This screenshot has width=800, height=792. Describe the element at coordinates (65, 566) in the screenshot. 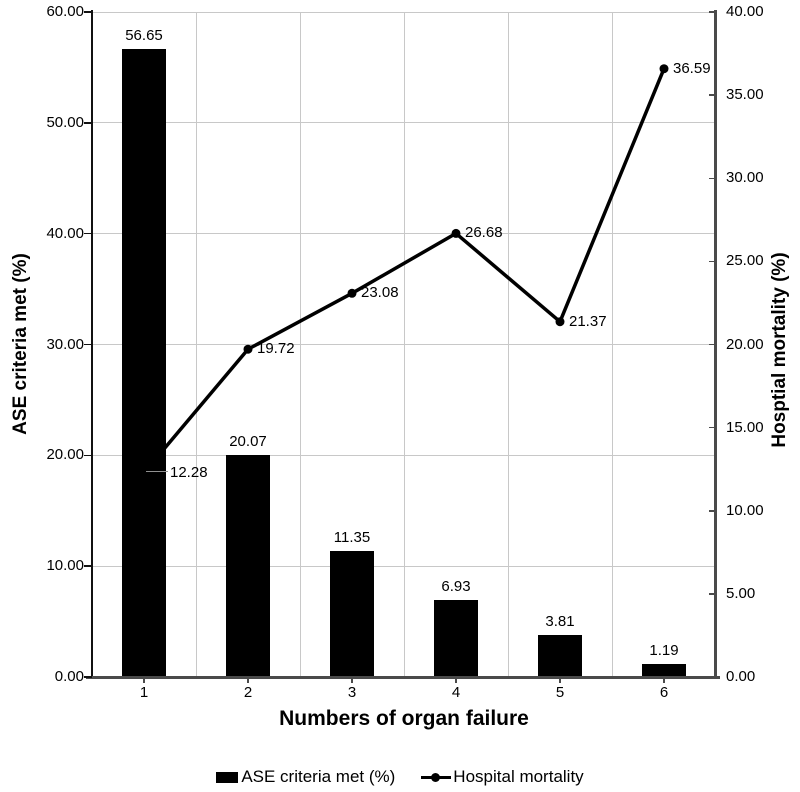

I see `left-tick-label: 10.00` at that location.